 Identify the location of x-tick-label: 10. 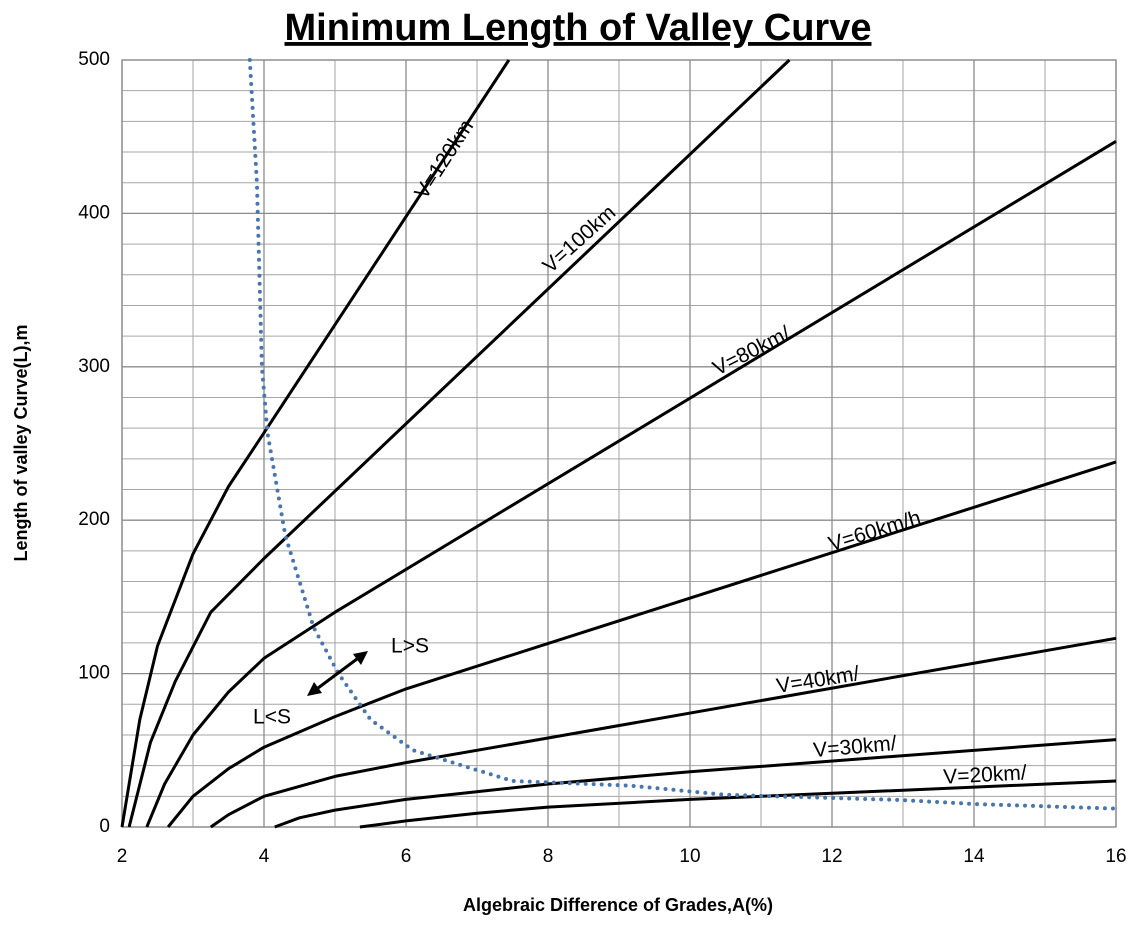
(689, 856).